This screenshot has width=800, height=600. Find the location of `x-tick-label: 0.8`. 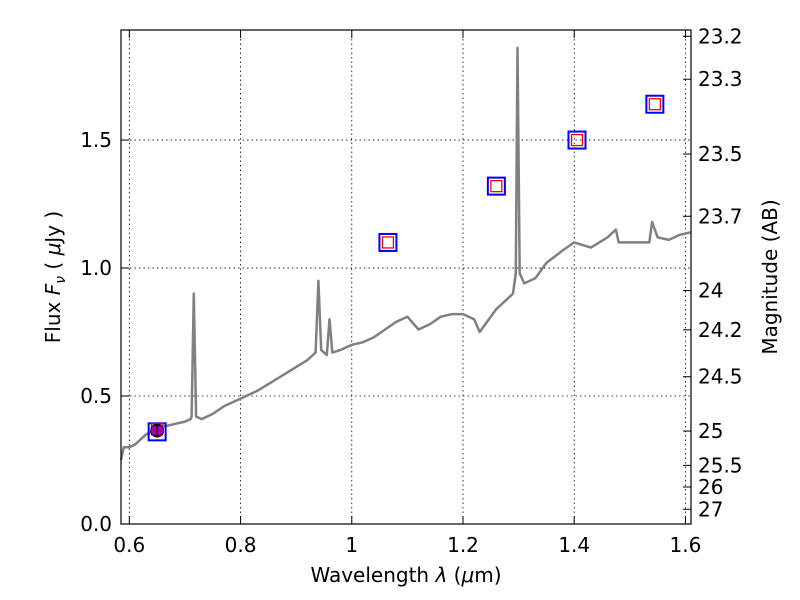

x-tick-label: 0.8 is located at coordinates (241, 545).